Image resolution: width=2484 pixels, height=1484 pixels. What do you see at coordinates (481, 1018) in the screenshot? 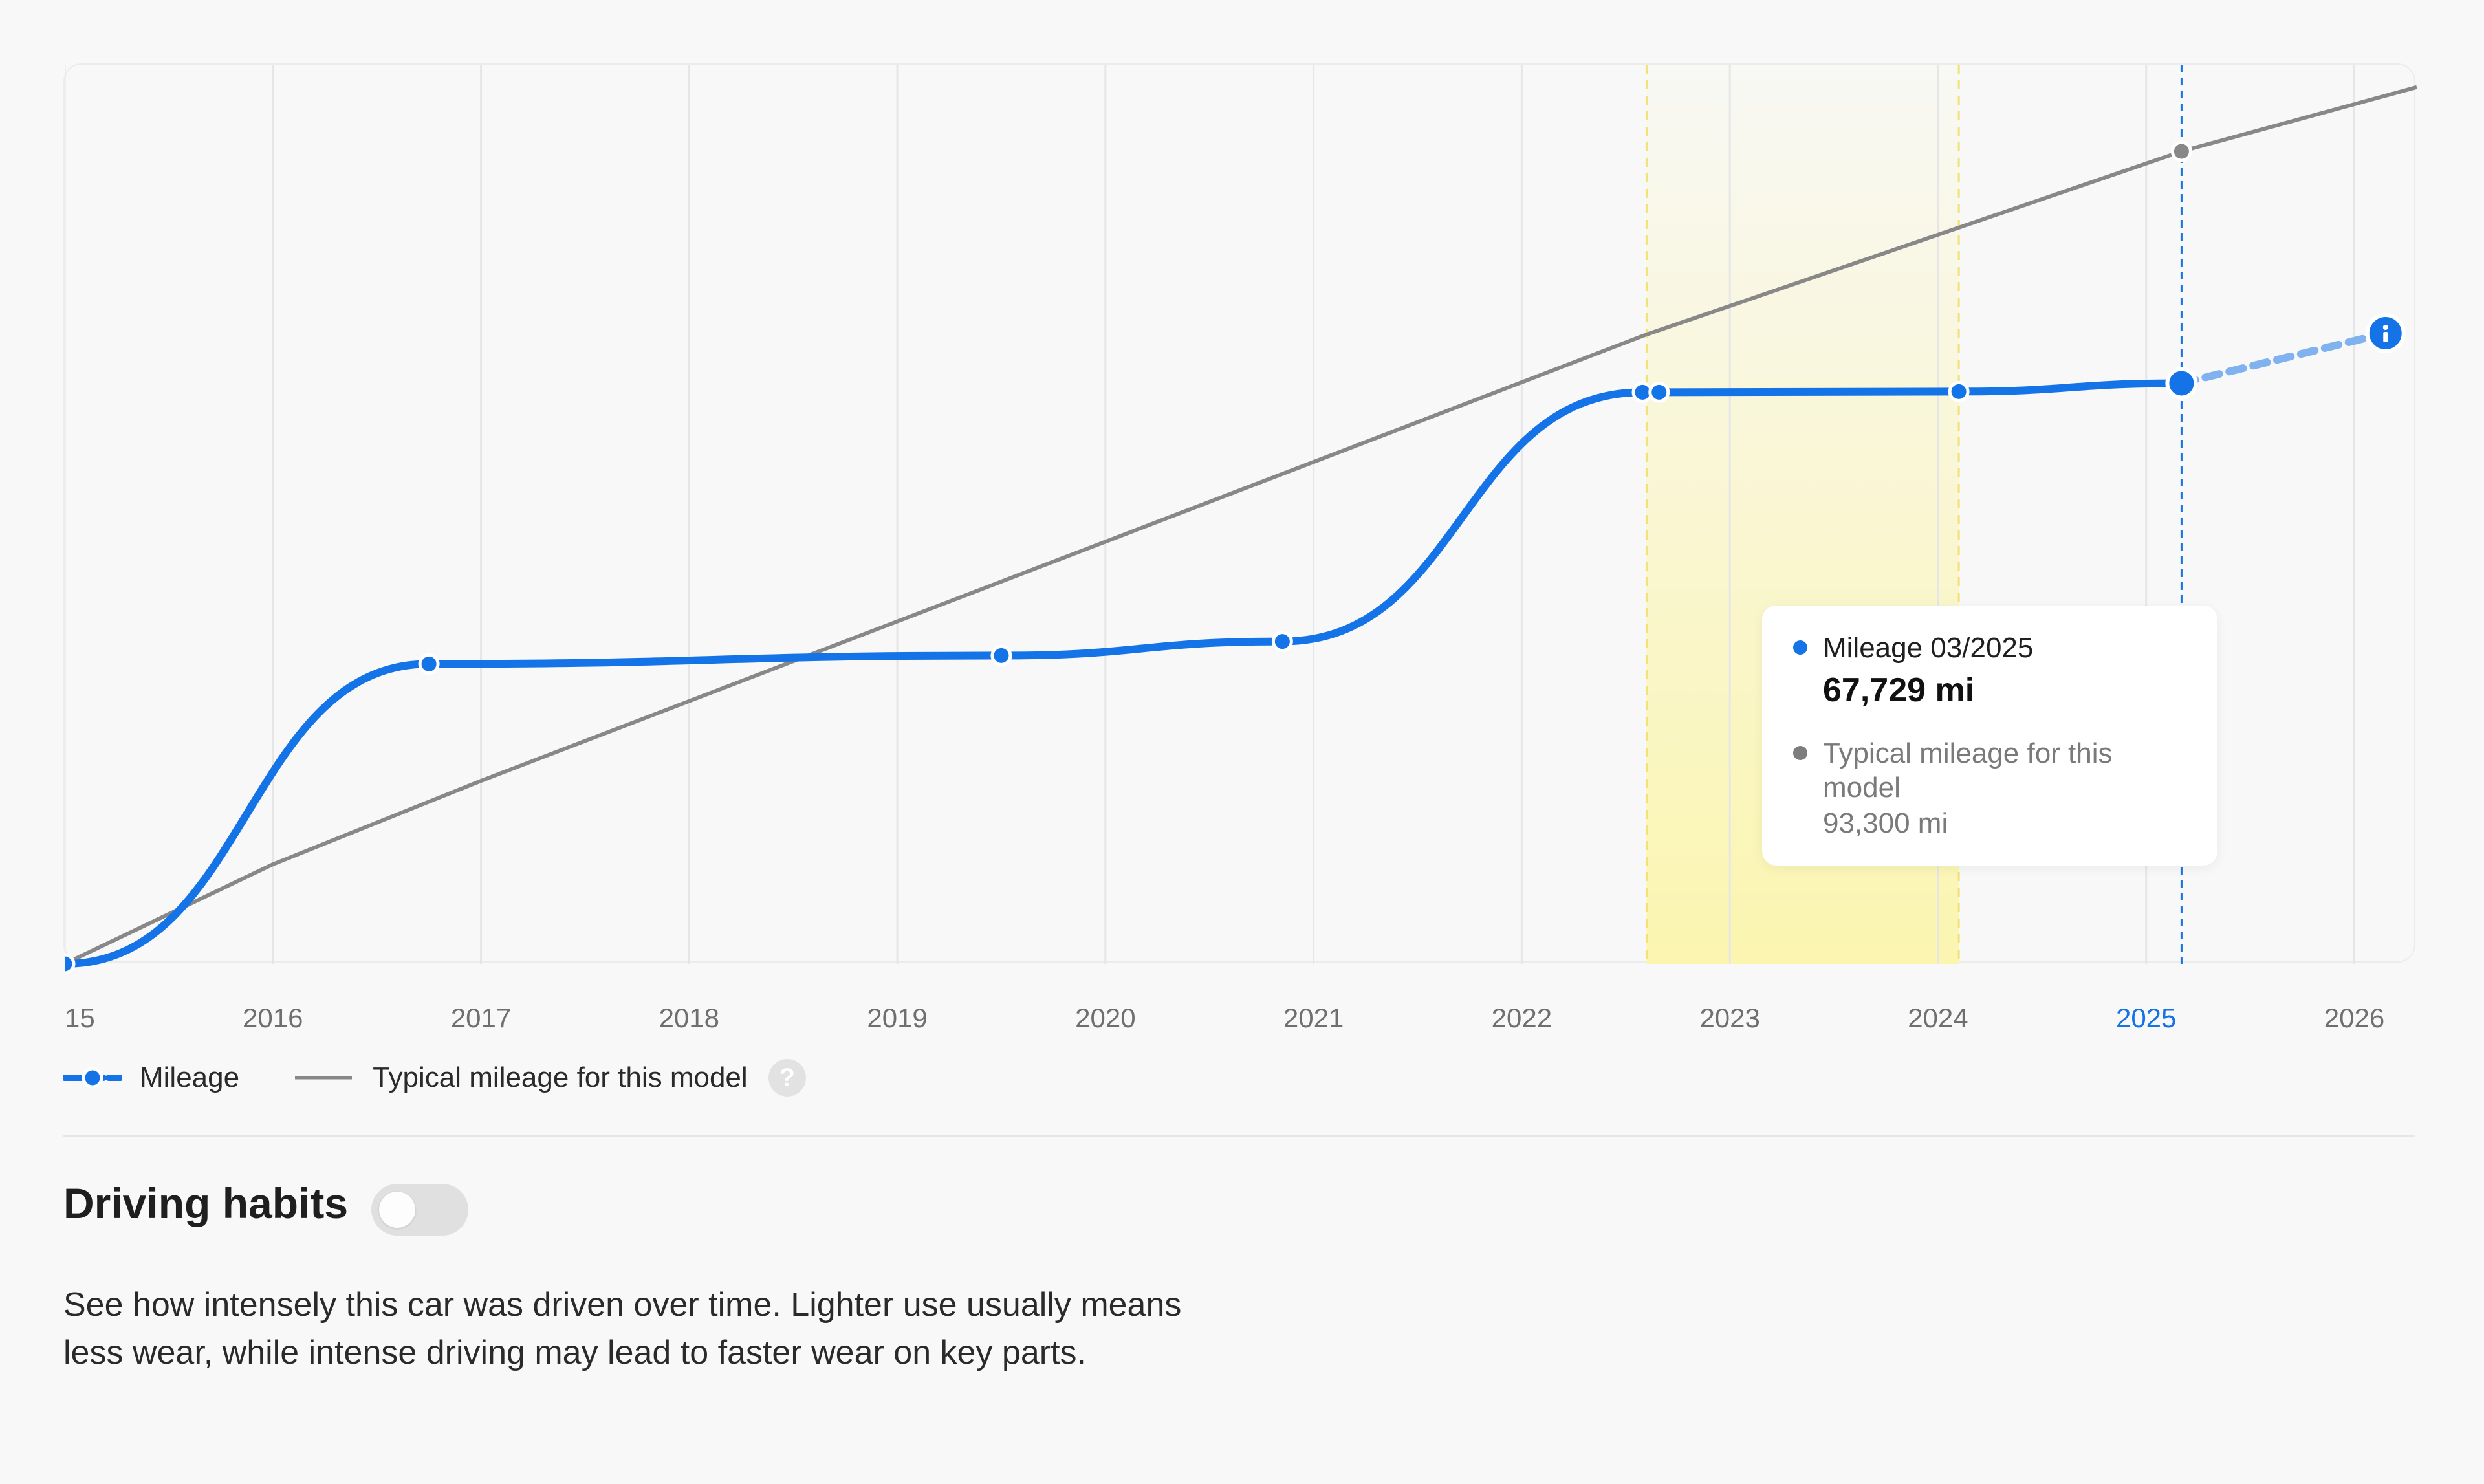
I see `x-tick-label-2017: 2017` at bounding box center [481, 1018].